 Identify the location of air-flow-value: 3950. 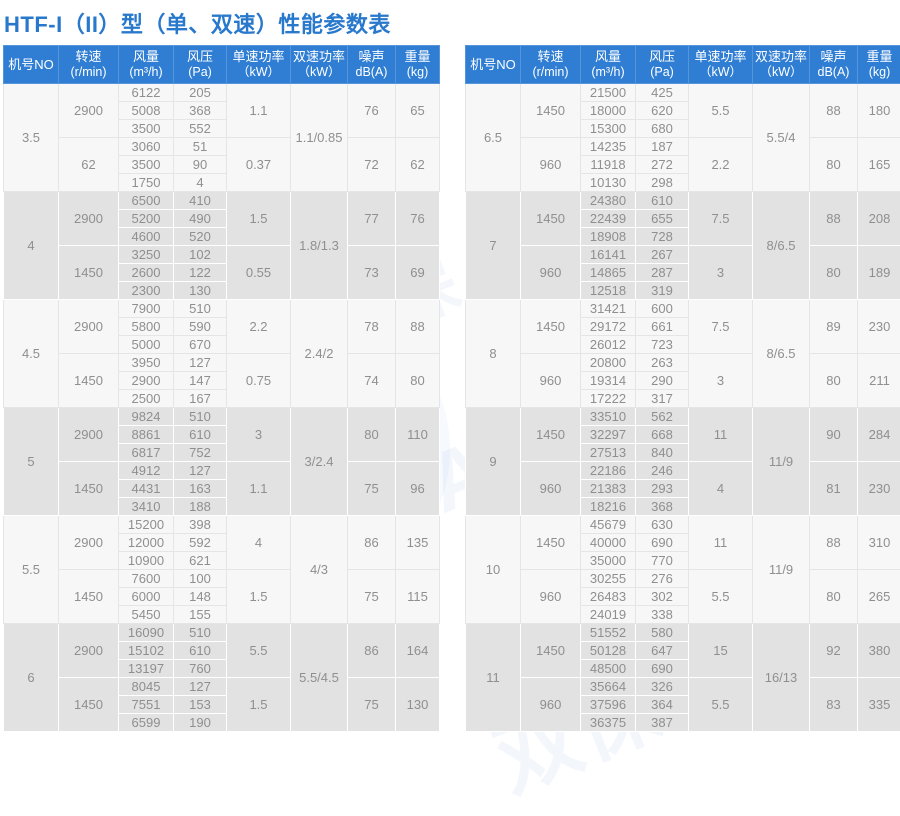
(146, 363).